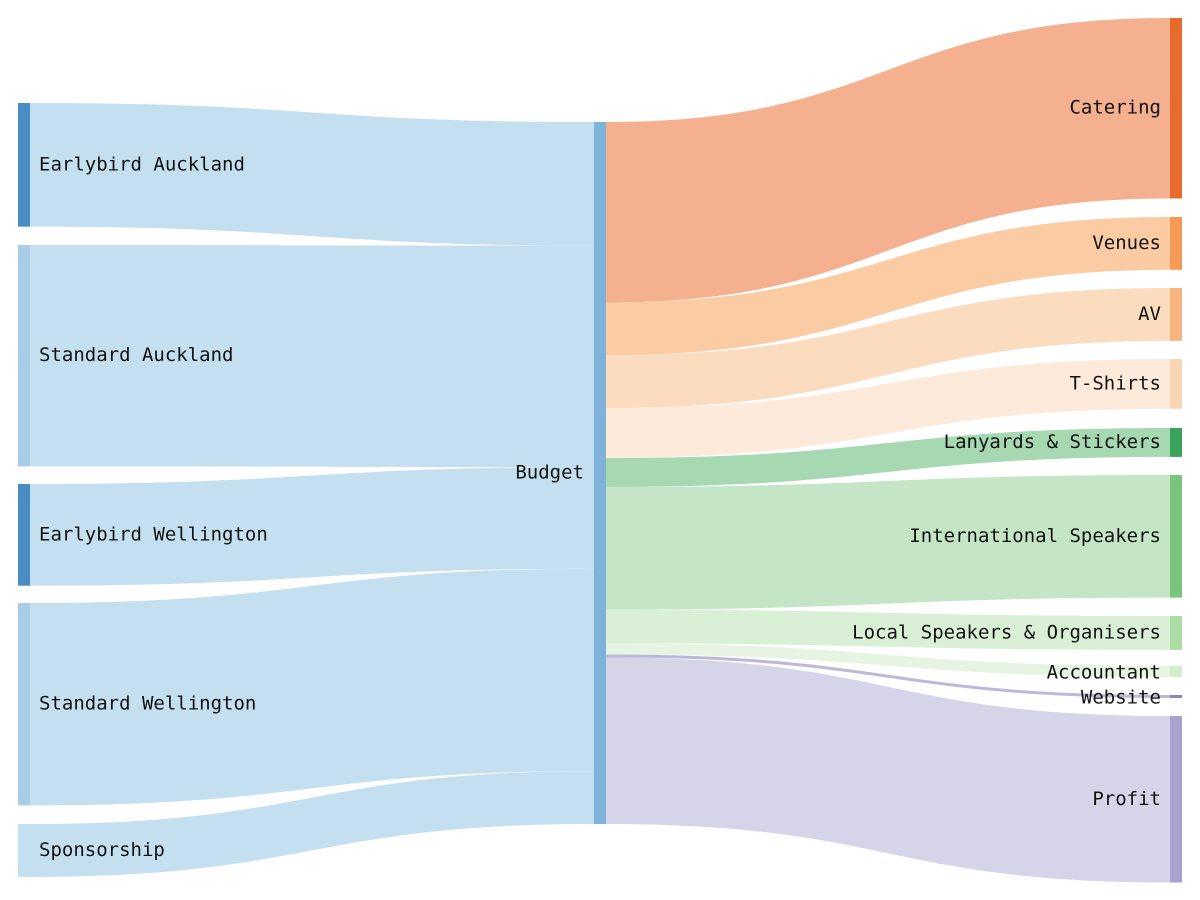 The height and width of the screenshot is (900, 1200). I want to click on node-sponsorship, so click(24, 850).